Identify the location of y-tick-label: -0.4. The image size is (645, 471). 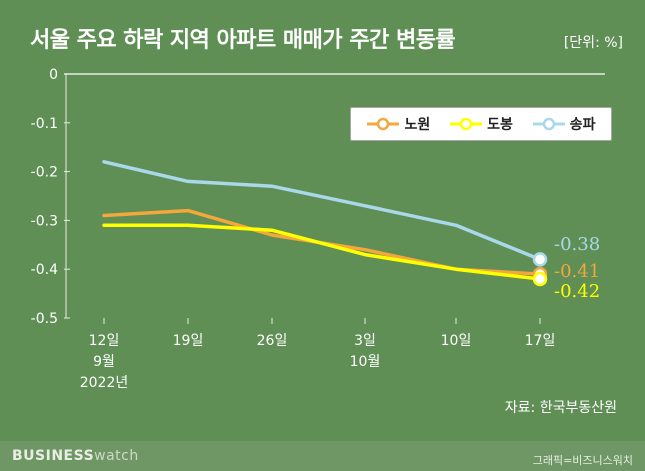
(44, 270).